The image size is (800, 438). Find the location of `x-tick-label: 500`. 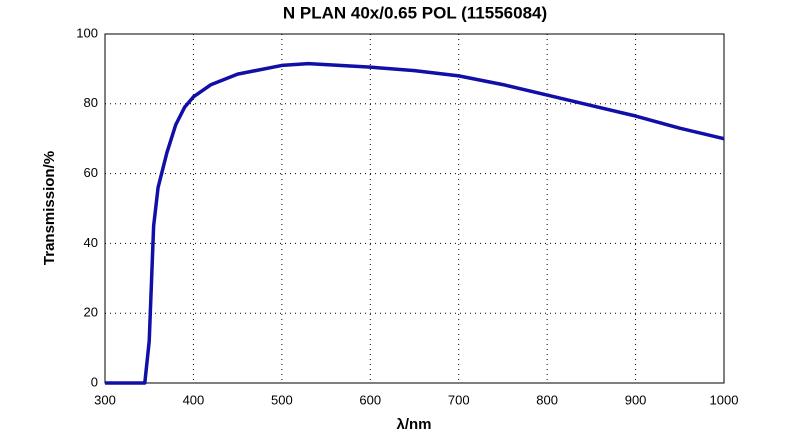

x-tick-label: 500 is located at coordinates (282, 399).